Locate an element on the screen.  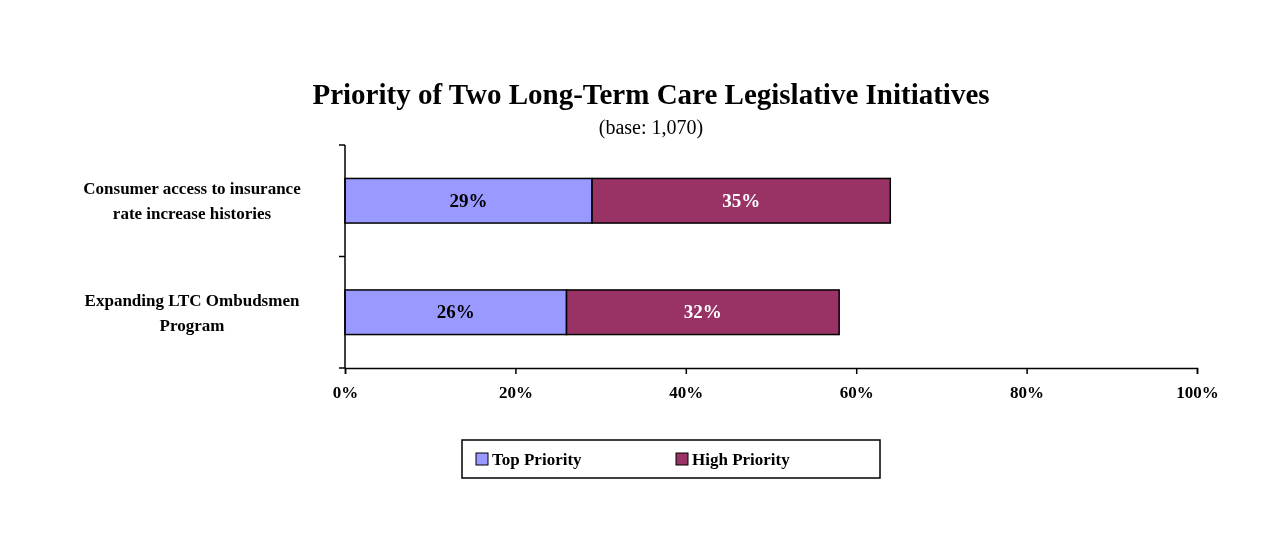
x-tick-label: 40% is located at coordinates (686, 393).